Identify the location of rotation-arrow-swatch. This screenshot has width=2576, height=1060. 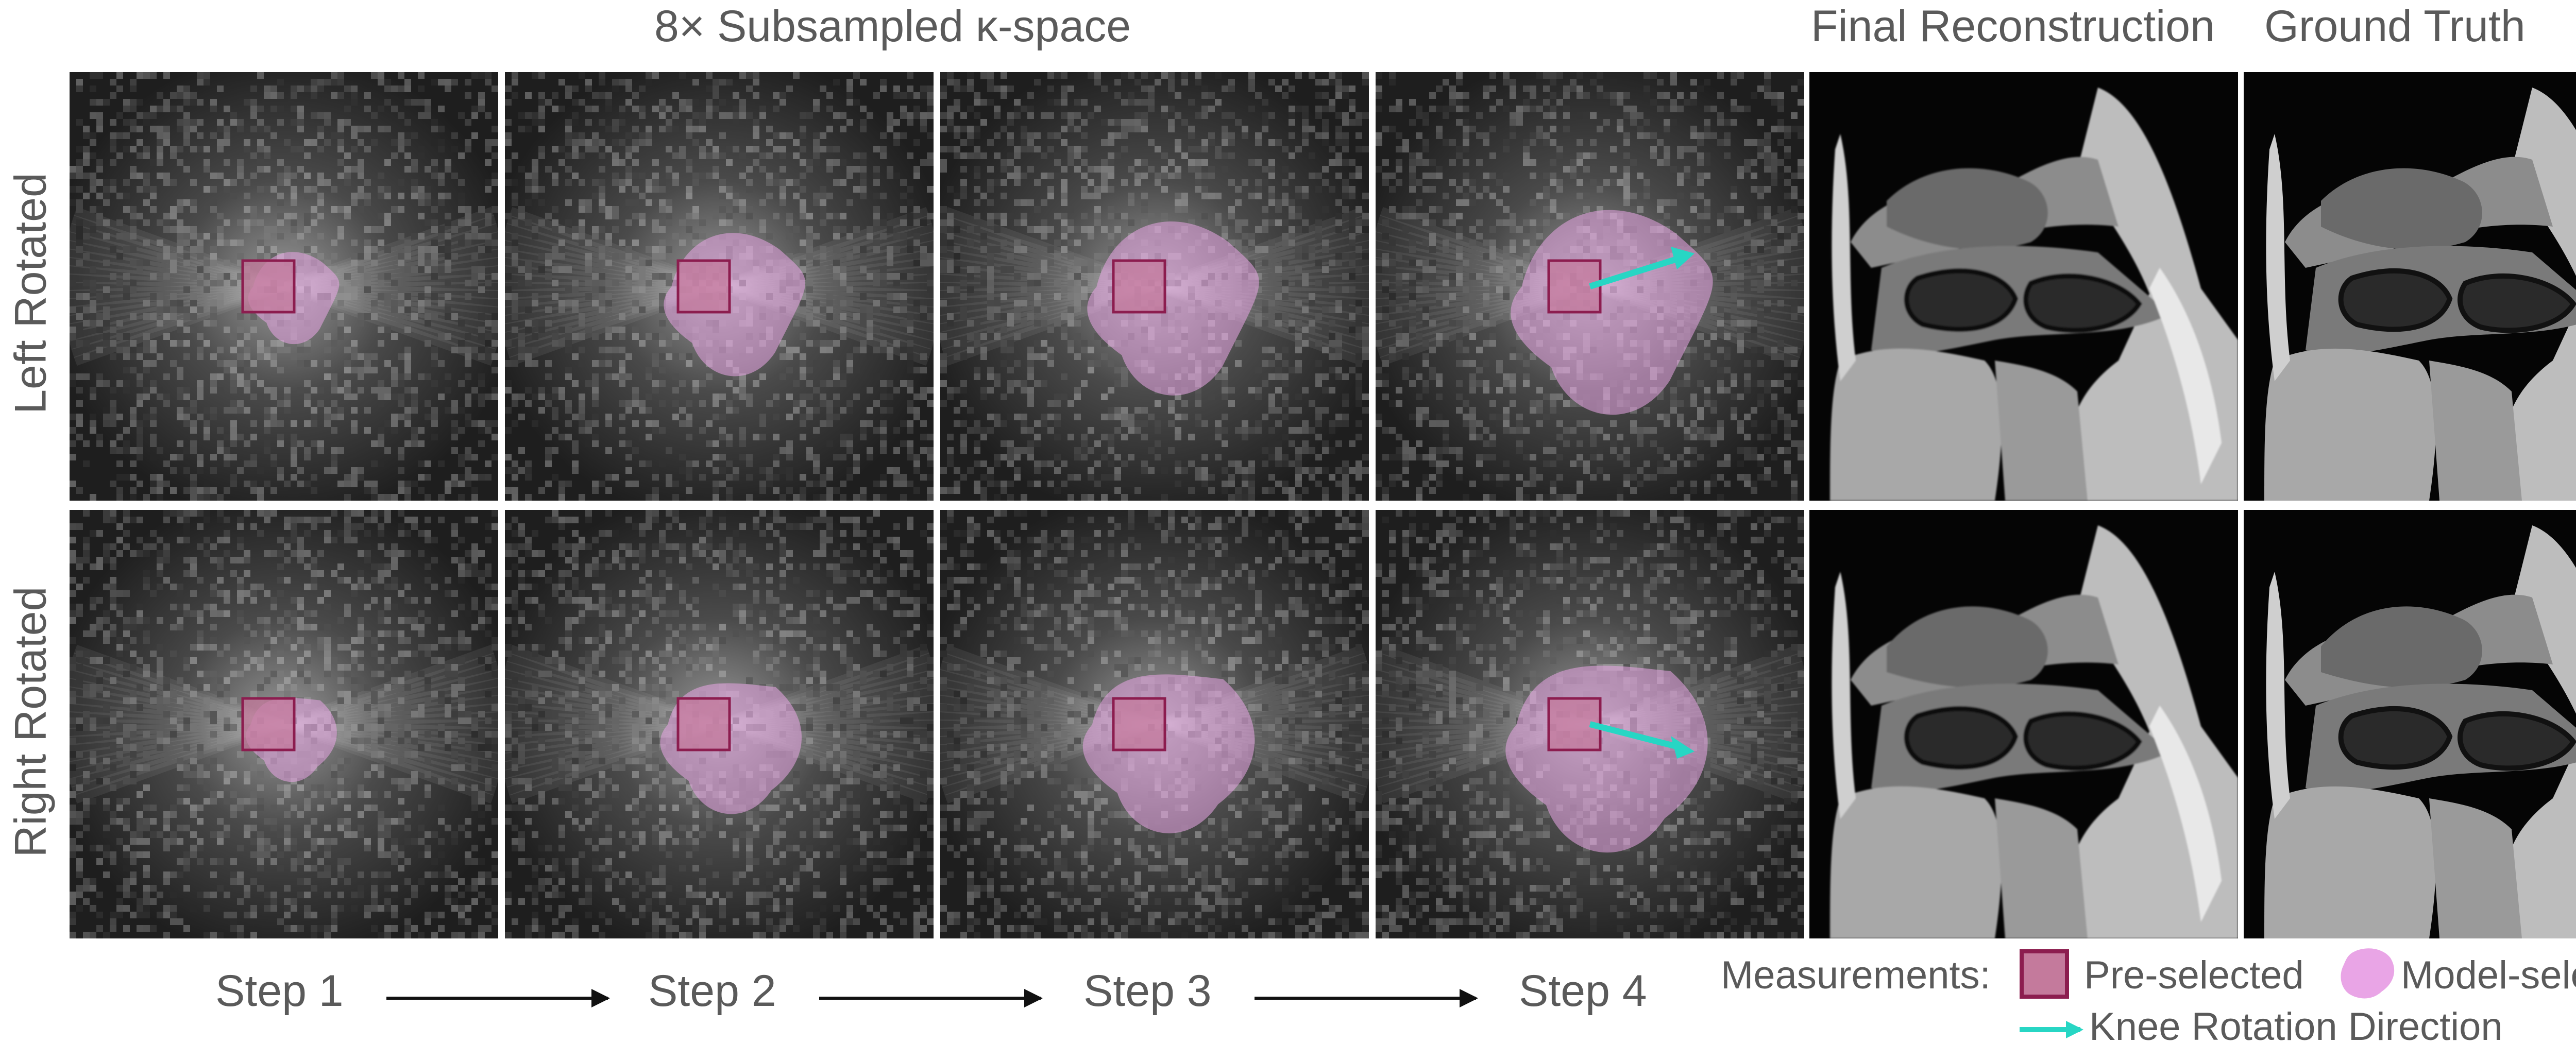
(2051, 1029).